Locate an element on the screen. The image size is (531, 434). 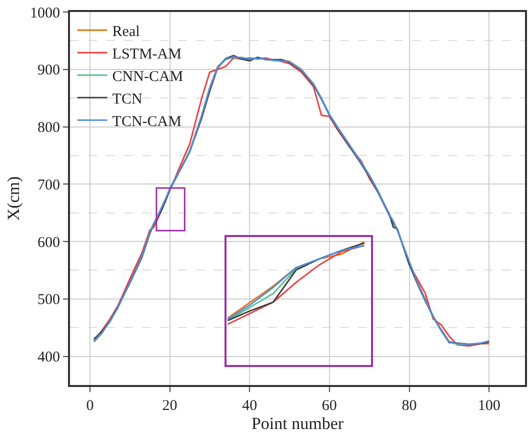
x-axis-title: Point number is located at coordinates (297, 423).